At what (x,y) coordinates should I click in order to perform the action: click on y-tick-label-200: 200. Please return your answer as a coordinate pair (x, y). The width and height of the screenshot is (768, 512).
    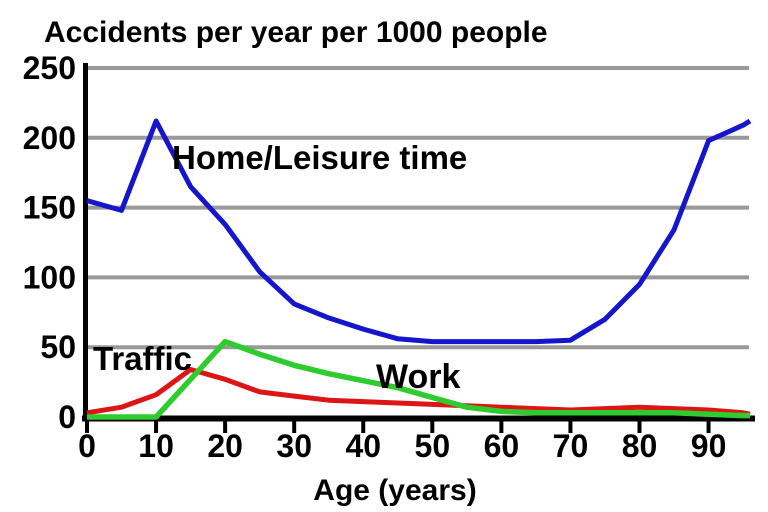
    Looking at the image, I should click on (49, 138).